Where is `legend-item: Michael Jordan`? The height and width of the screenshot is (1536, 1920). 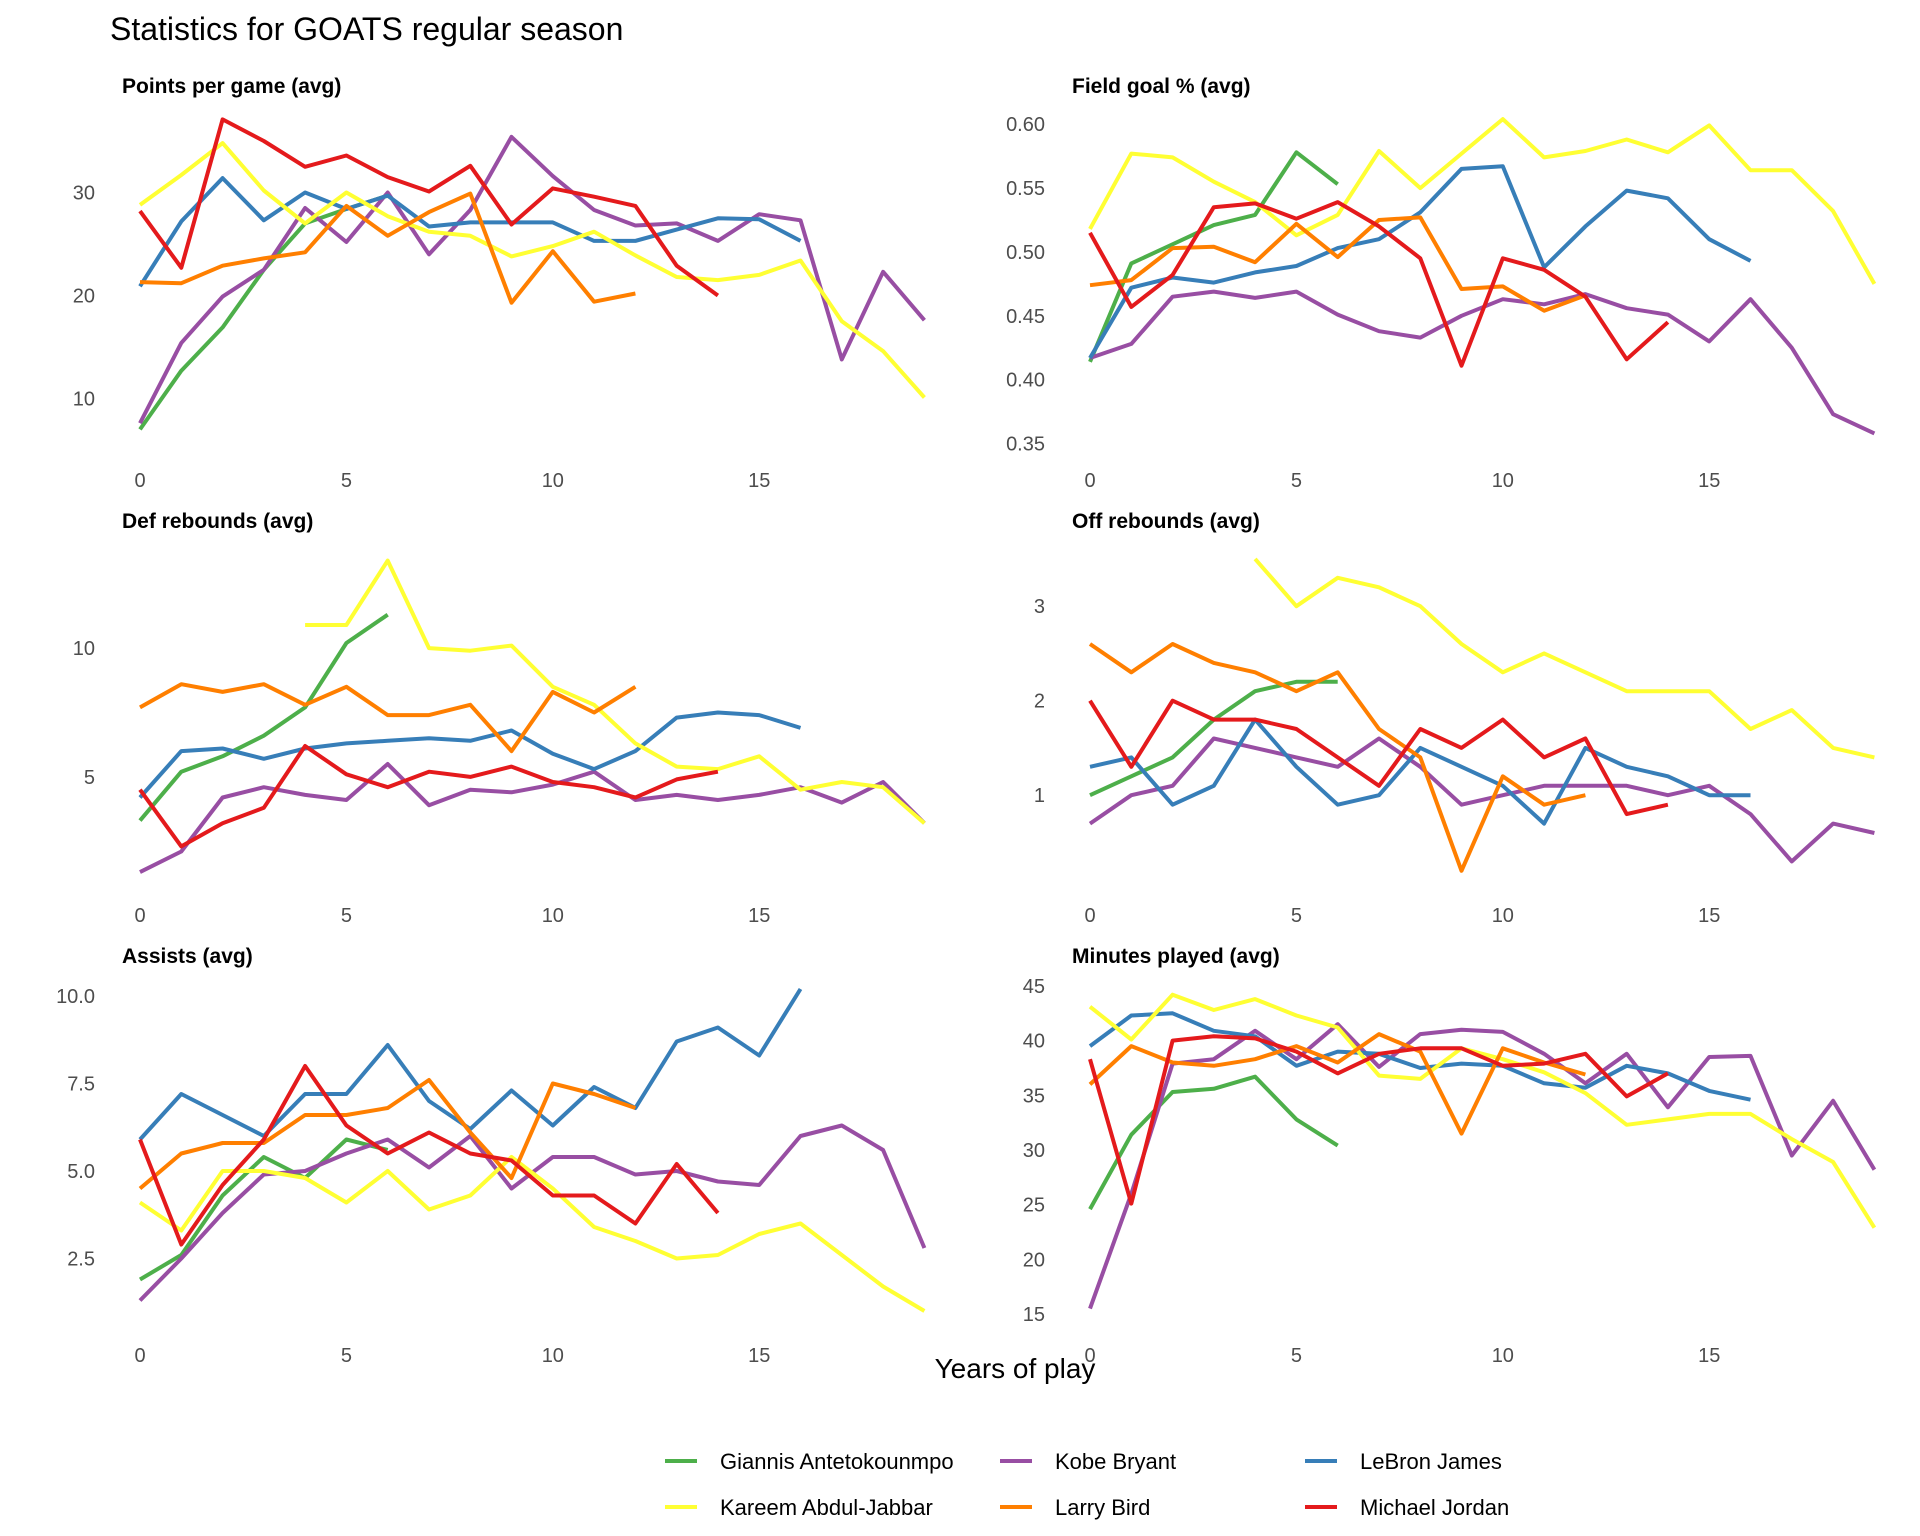
legend-item: Michael Jordan is located at coordinates (1407, 1507).